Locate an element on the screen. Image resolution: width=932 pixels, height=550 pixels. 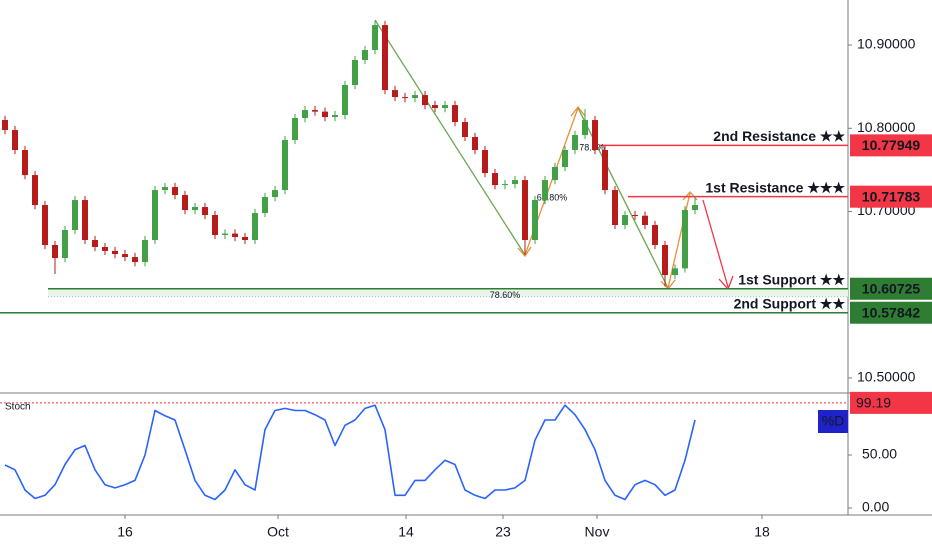
projection-arrow is located at coordinates (715, 243).